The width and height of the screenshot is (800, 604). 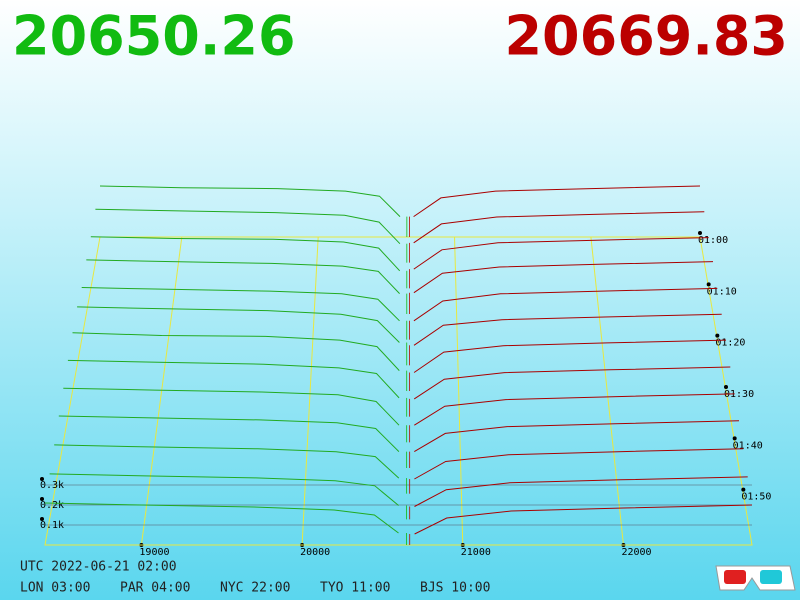 I want to click on time-label: 01:10, so click(x=722, y=291).